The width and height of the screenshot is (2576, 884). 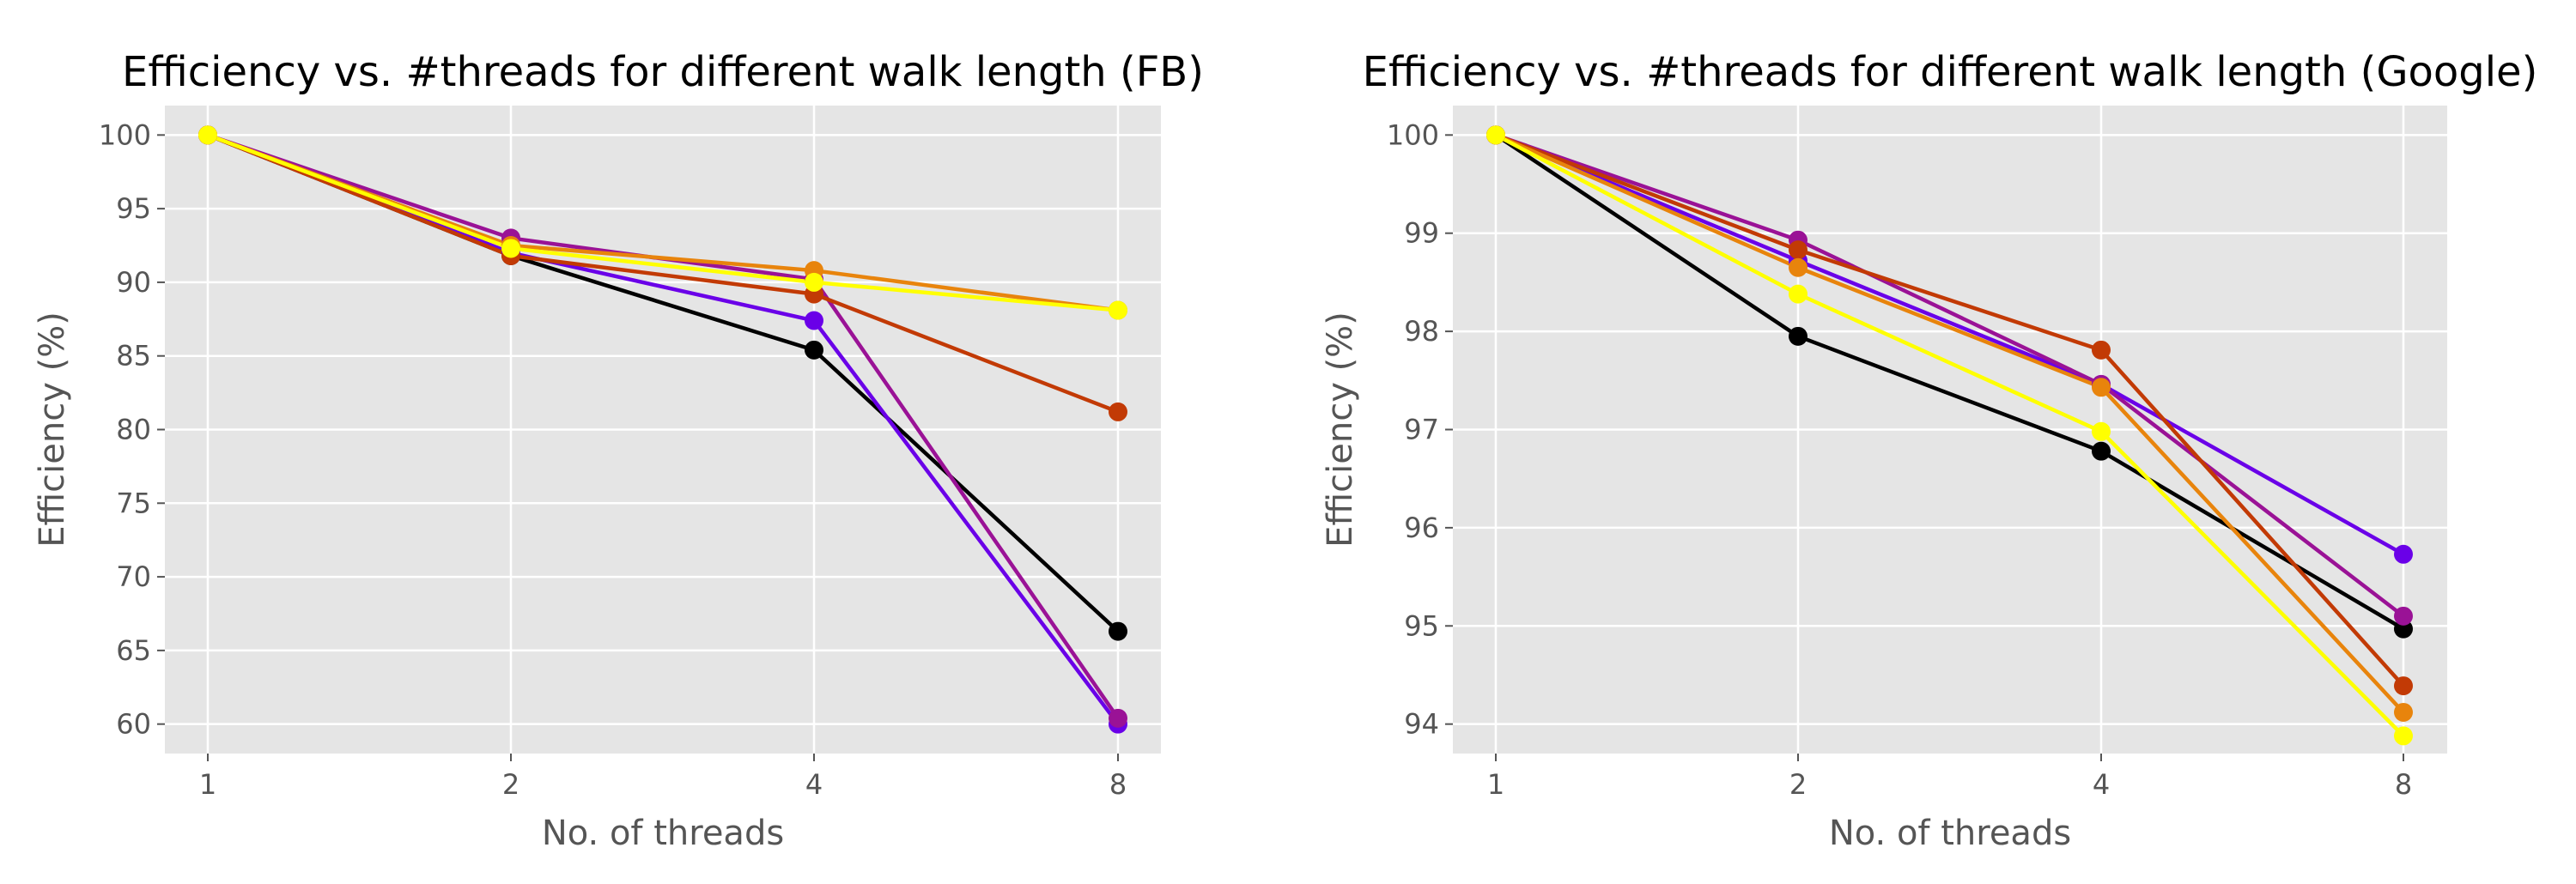 What do you see at coordinates (1422, 331) in the screenshot?
I see `y-tick-label: 98` at bounding box center [1422, 331].